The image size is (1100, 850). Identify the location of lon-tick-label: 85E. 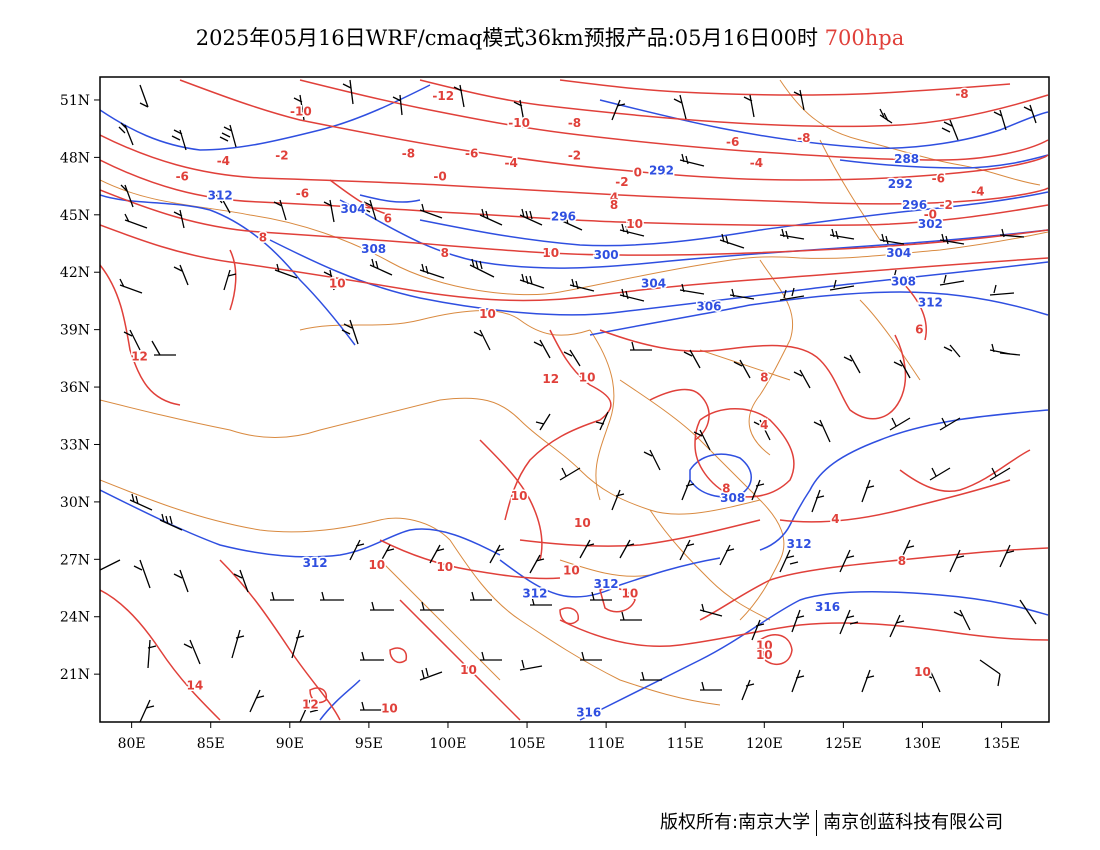
(211, 744).